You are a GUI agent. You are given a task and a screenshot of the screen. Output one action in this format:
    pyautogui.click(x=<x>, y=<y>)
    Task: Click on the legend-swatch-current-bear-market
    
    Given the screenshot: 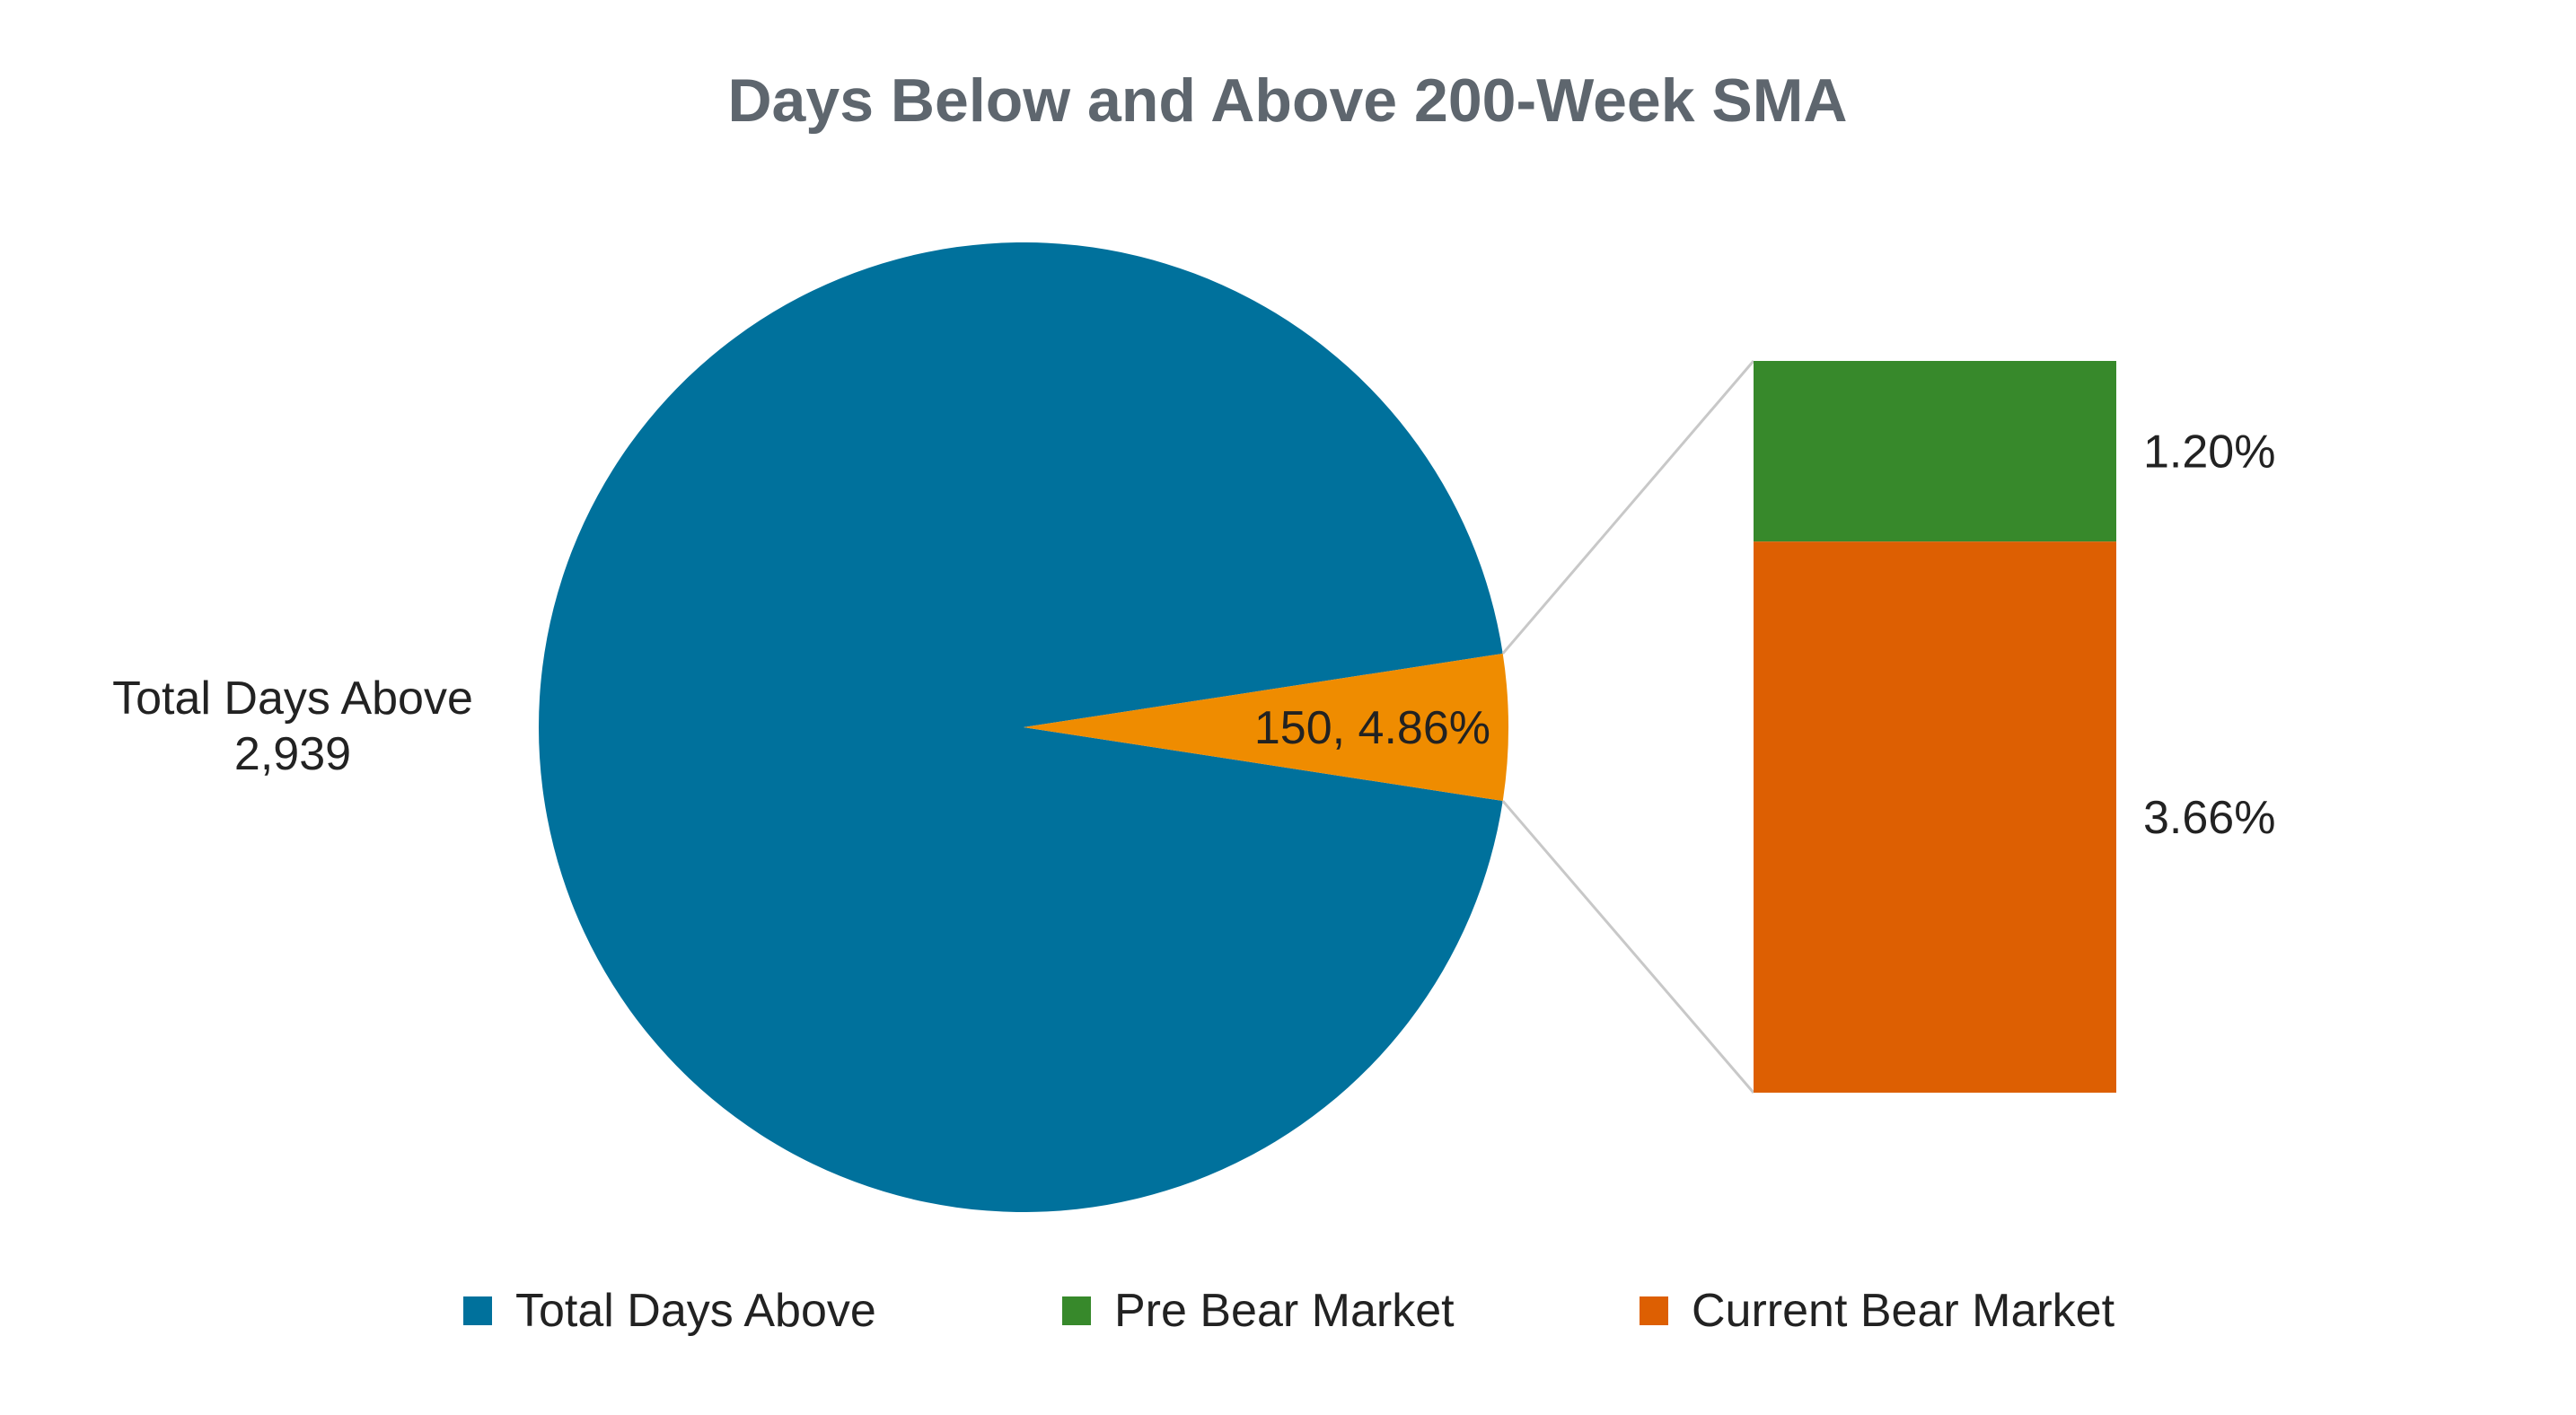 What is the action you would take?
    pyautogui.click(x=1654, y=1310)
    